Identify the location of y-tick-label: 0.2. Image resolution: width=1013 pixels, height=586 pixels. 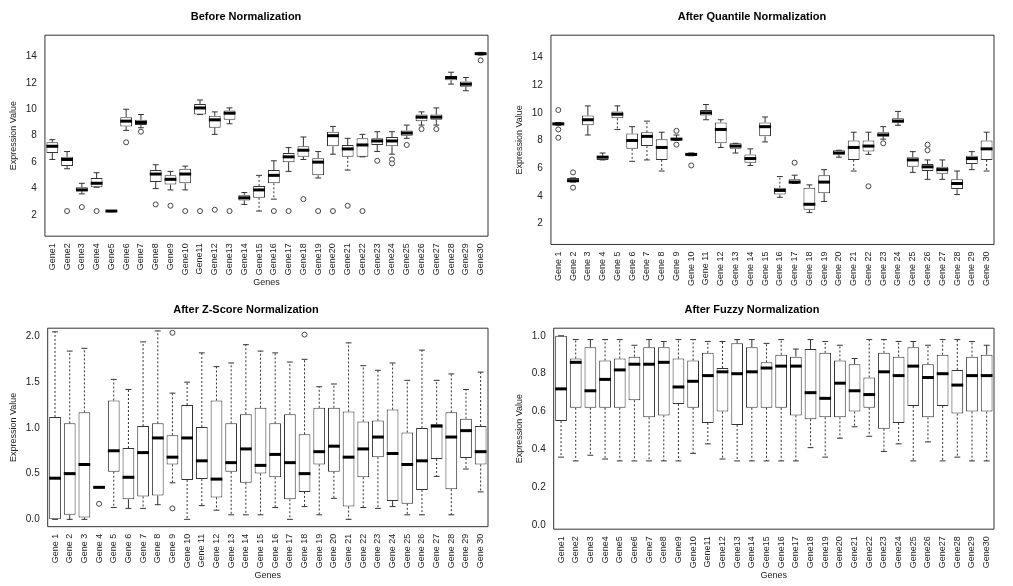
(539, 487).